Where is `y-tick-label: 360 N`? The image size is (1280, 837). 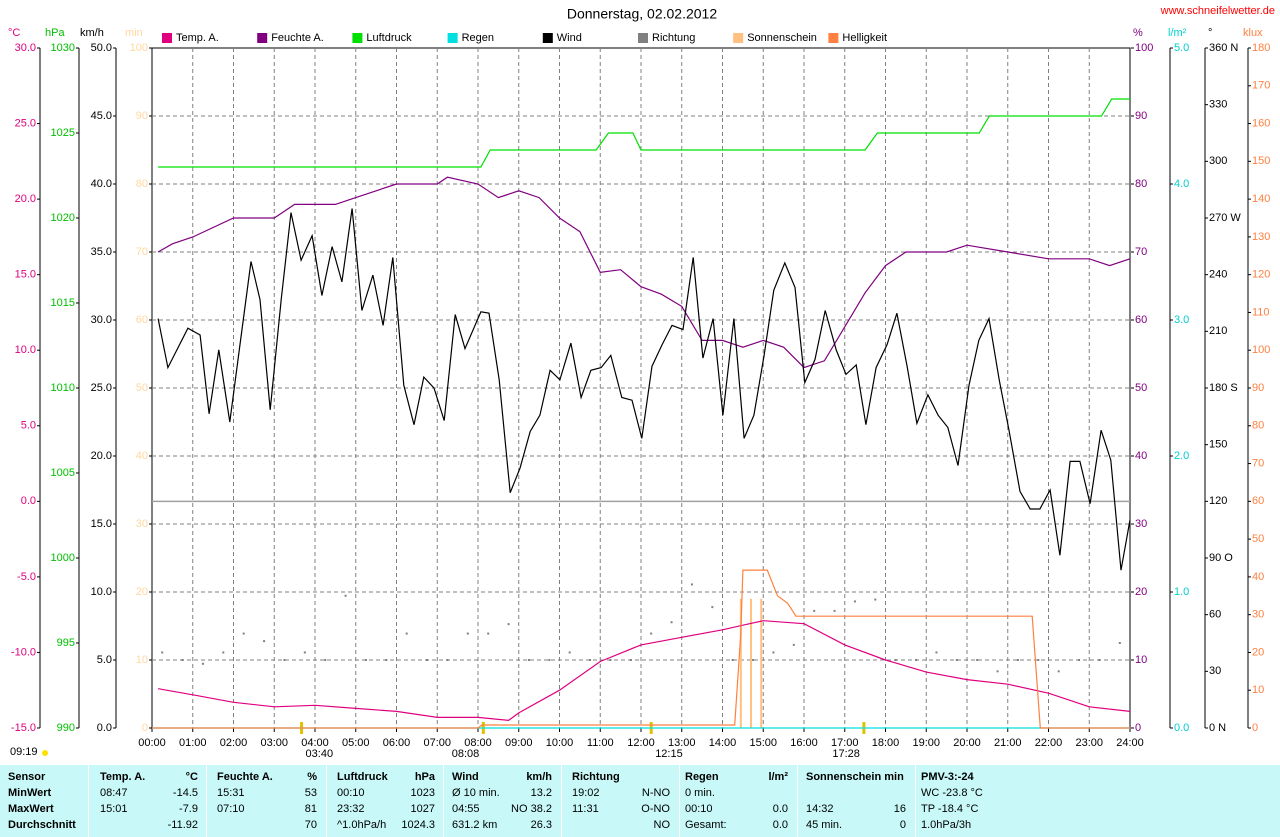
y-tick-label: 360 N is located at coordinates (1223, 48).